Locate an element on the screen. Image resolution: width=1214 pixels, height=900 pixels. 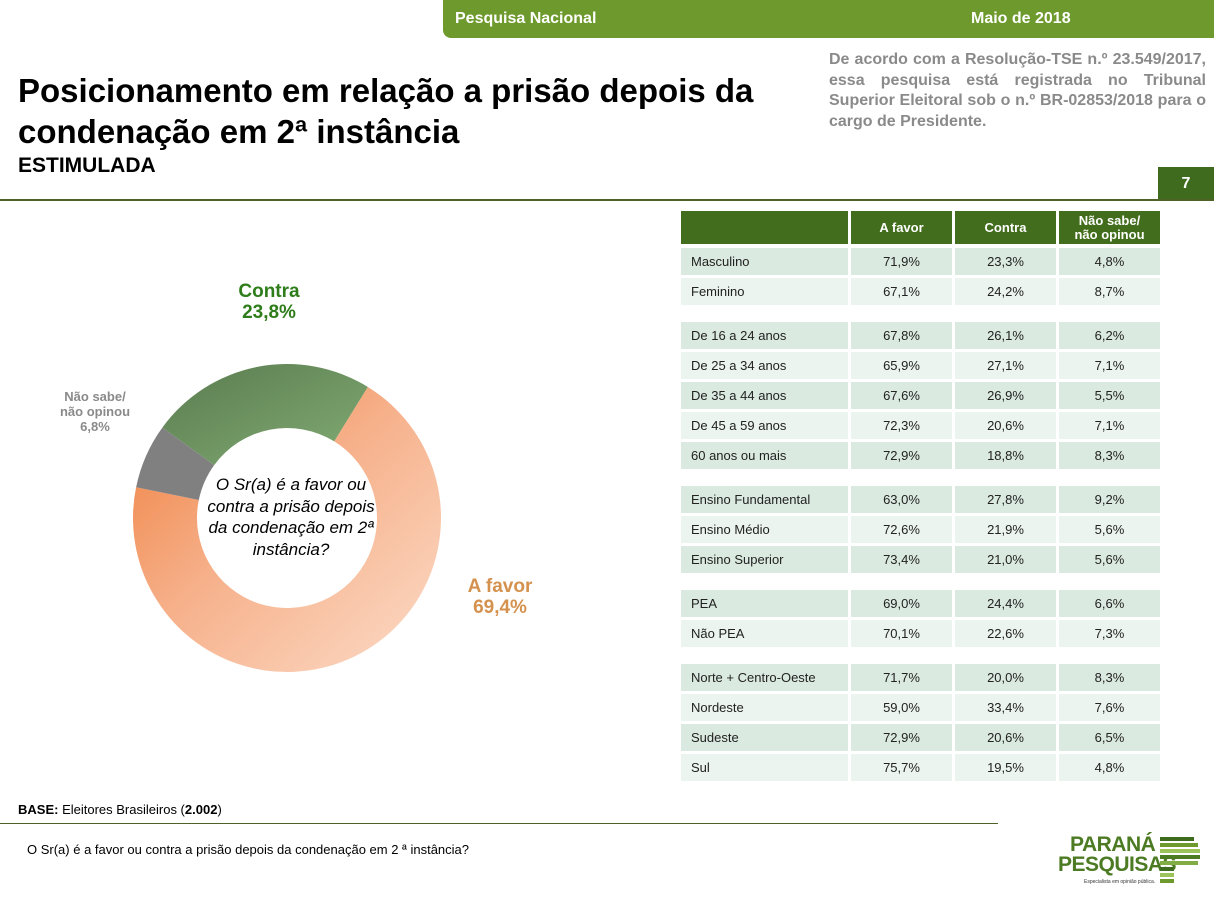
cell-a-favor: 63,0% is located at coordinates (901, 501).